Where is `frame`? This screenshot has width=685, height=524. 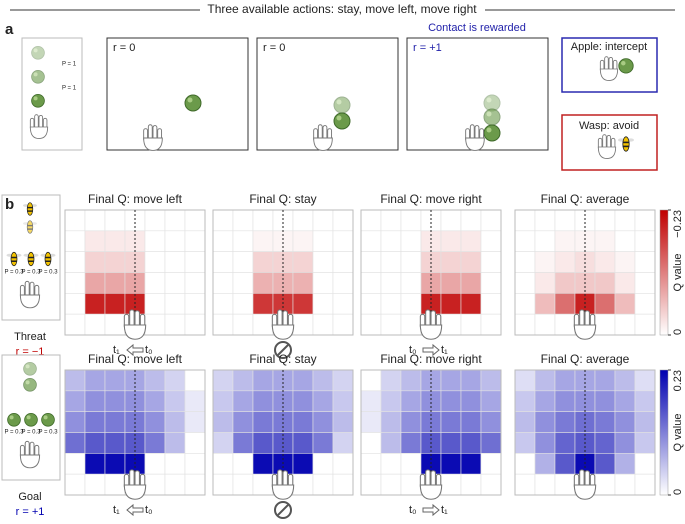
frame is located at coordinates (177, 94).